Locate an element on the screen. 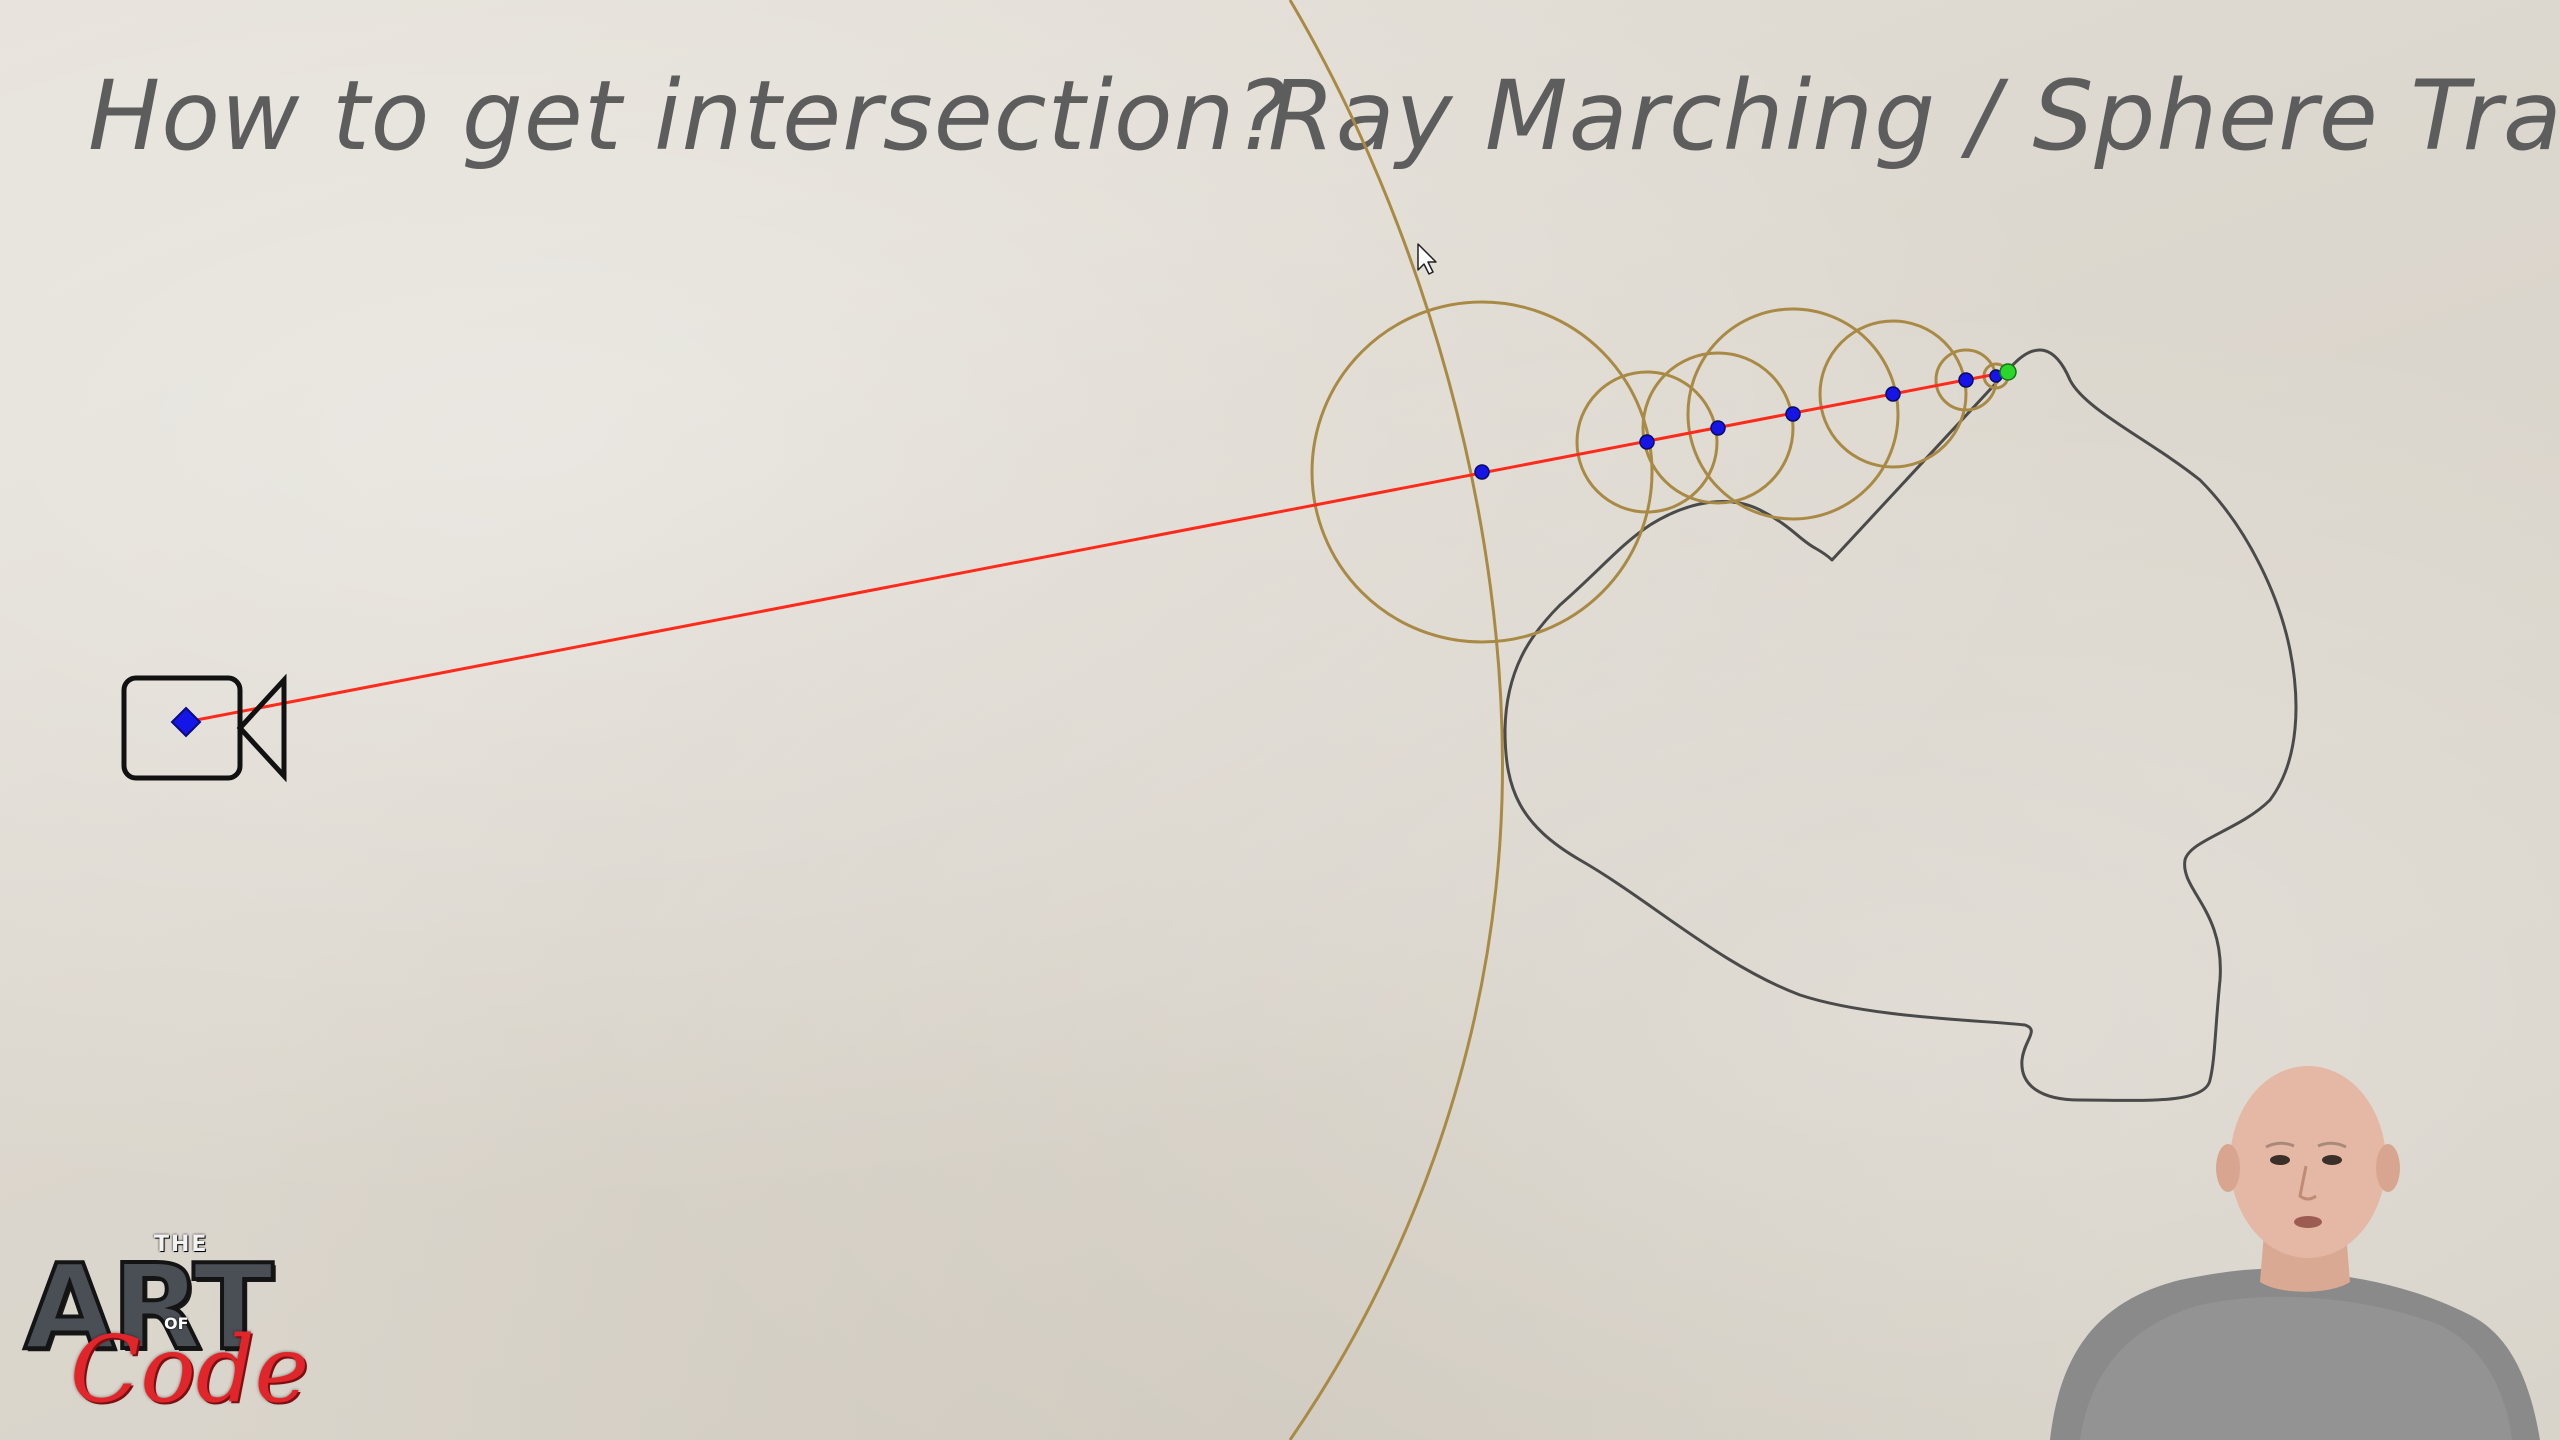  mouse-pointer-icon is located at coordinates (1427, 259).